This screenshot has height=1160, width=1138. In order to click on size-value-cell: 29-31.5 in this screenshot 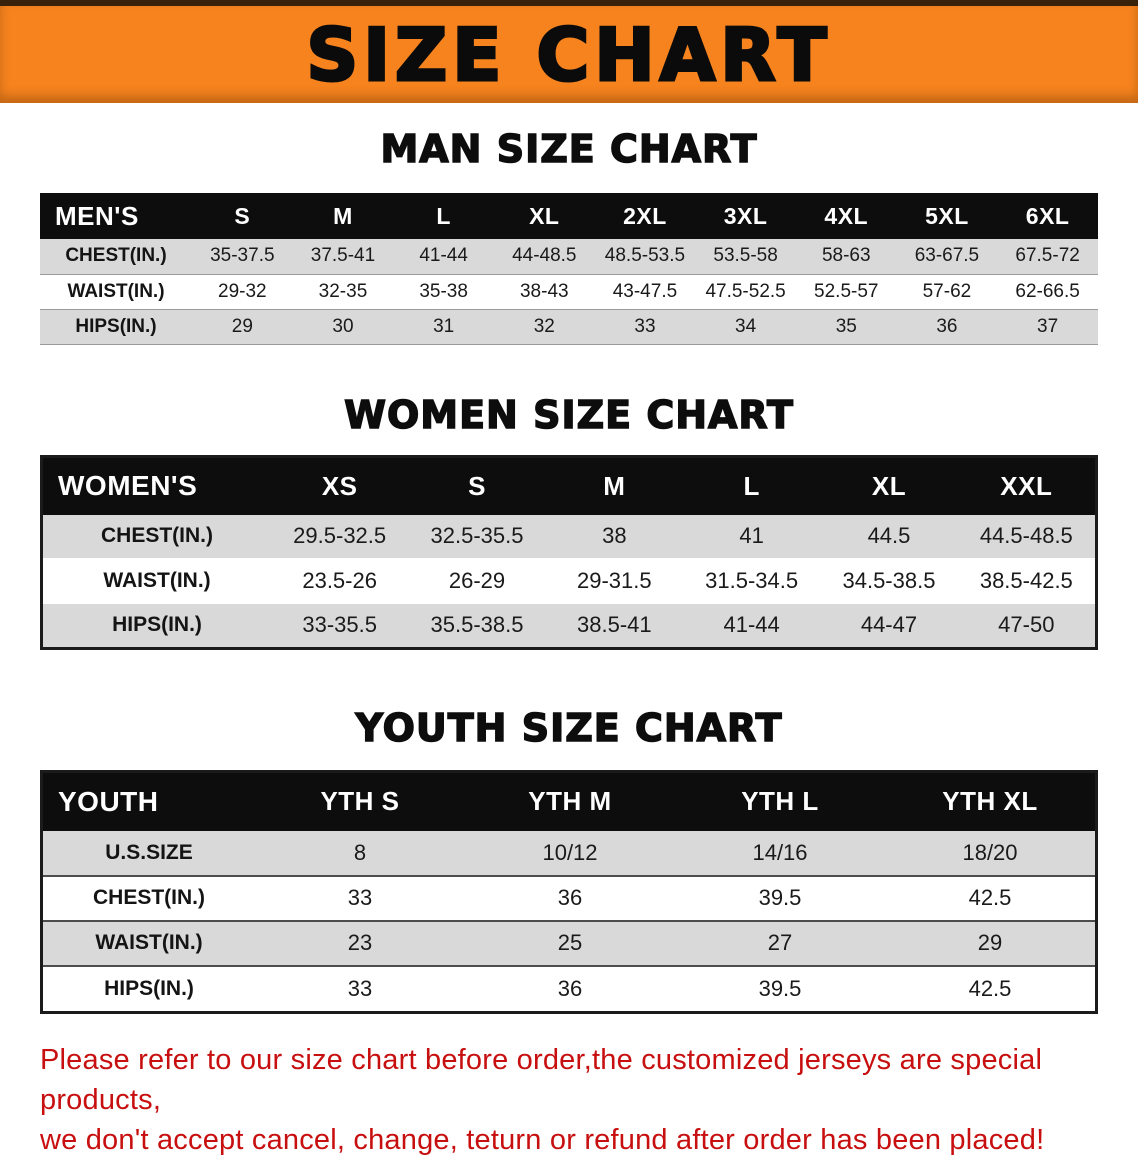, I will do `click(614, 580)`.